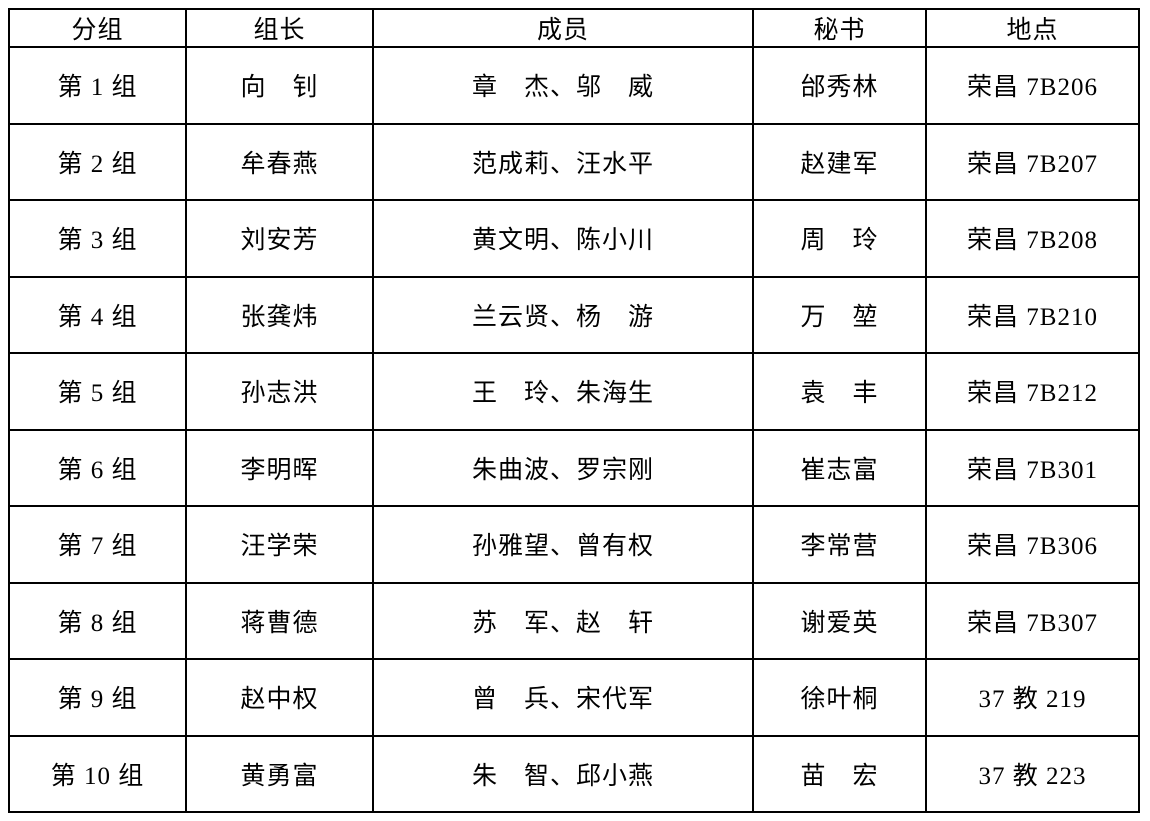 Image resolution: width=1150 pixels, height=821 pixels. Describe the element at coordinates (839, 544) in the screenshot. I see `secretary-cell: 李常营` at that location.